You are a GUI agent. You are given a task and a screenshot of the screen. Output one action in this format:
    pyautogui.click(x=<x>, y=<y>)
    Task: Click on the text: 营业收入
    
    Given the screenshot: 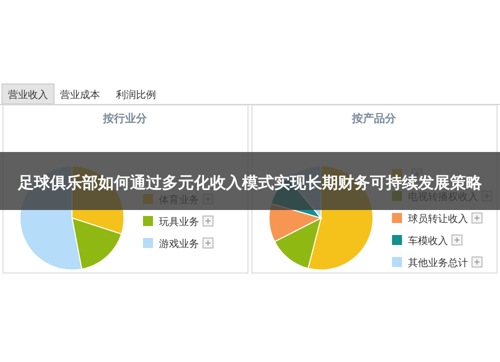 What is the action you would take?
    pyautogui.click(x=28, y=95)
    